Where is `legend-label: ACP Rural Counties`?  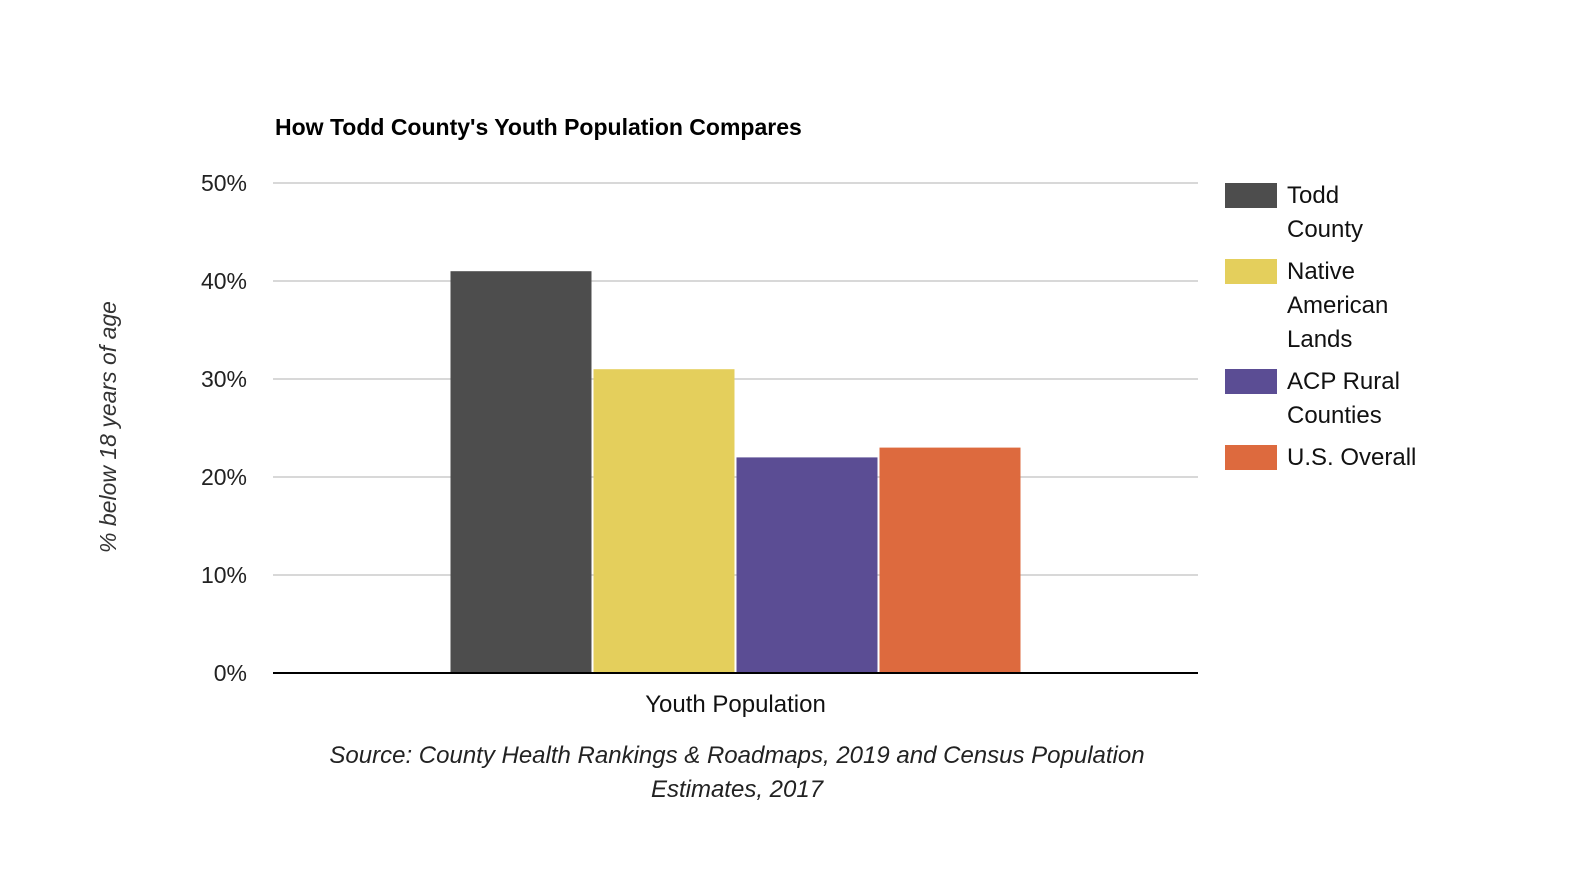 legend-label: ACP Rural Counties is located at coordinates (1343, 398).